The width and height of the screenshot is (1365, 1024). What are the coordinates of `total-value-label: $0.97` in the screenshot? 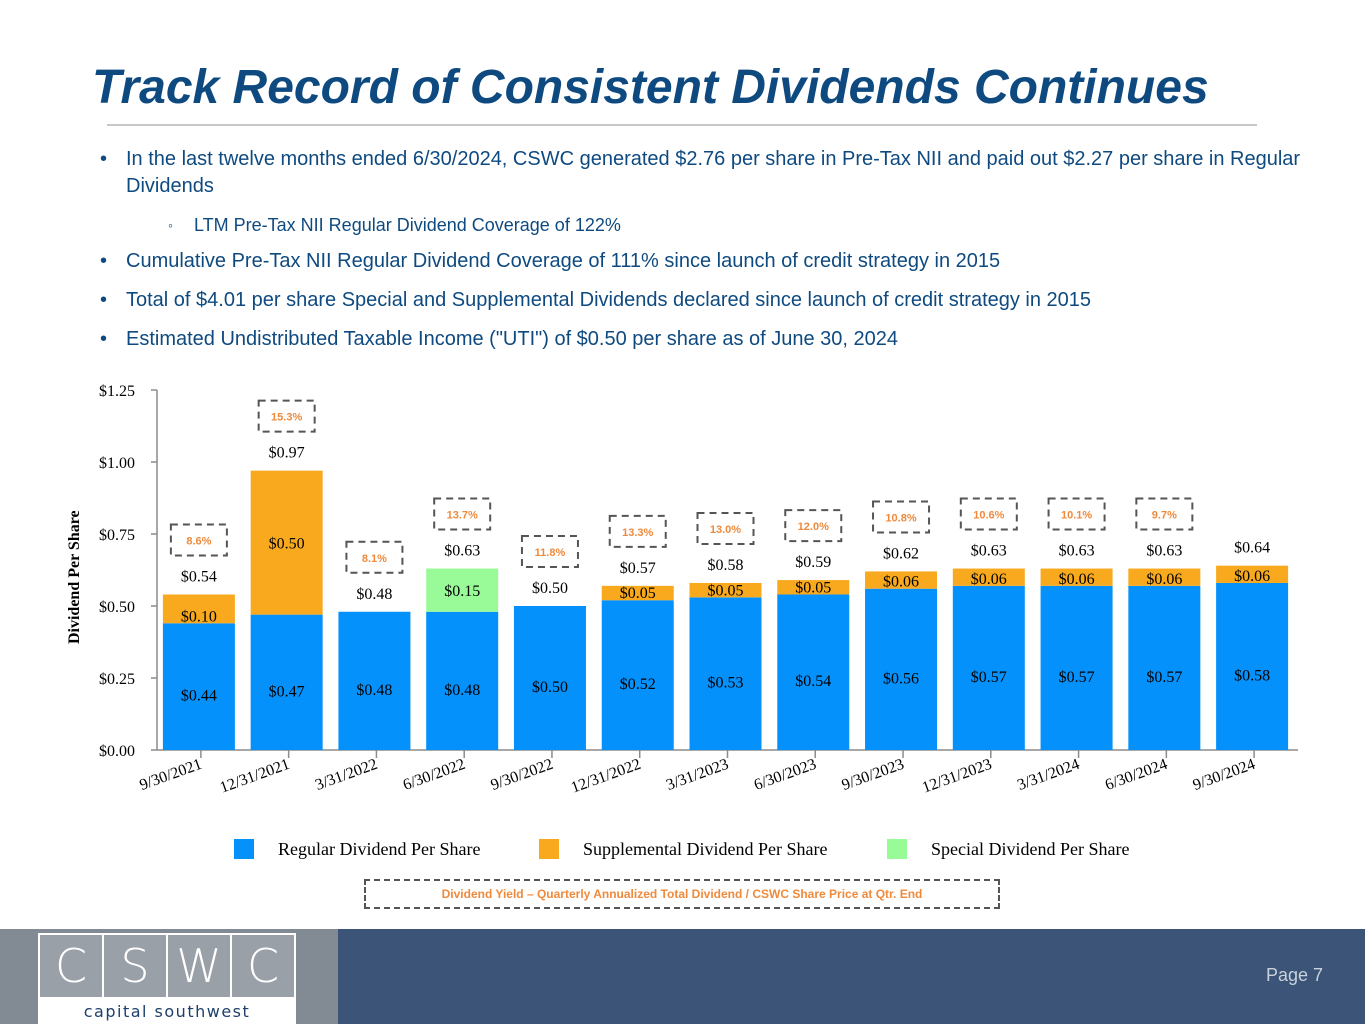 It's located at (287, 453).